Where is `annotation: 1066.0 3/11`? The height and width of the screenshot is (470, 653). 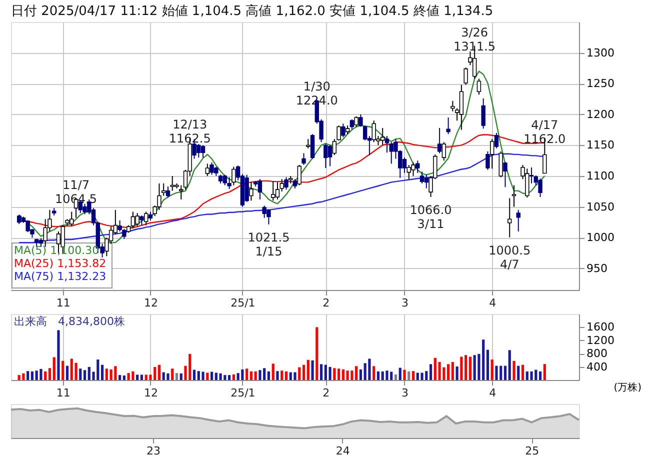 annotation: 1066.0 3/11 is located at coordinates (431, 216).